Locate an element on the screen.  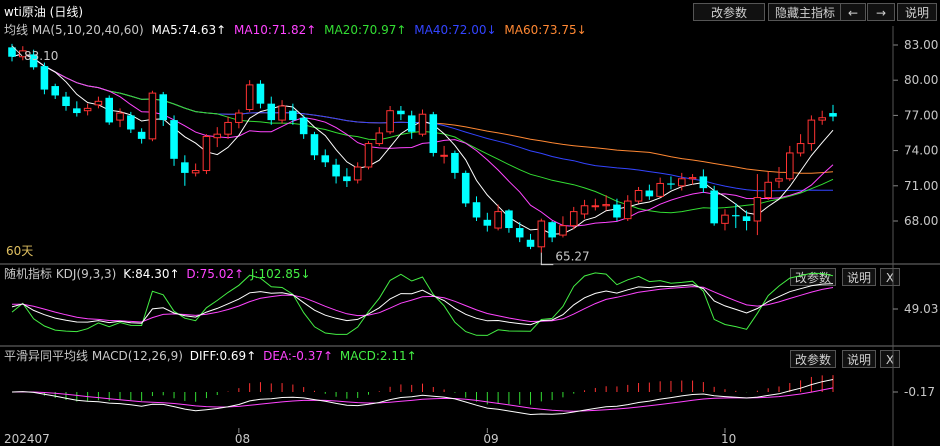
kdj-d-line is located at coordinates (422, 304).